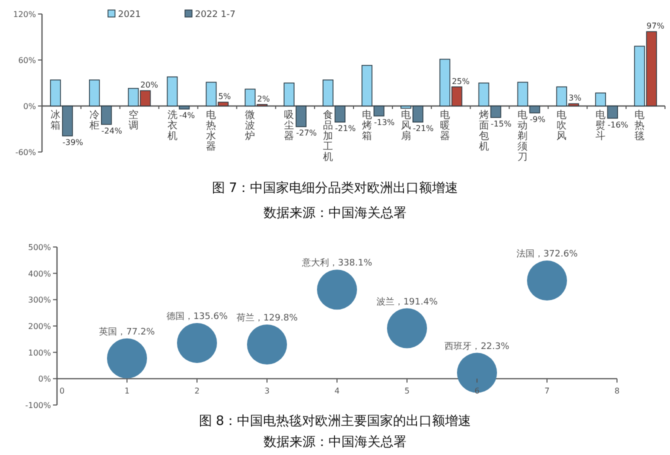 The width and height of the screenshot is (670, 455). What do you see at coordinates (483, 130) in the screenshot?
I see `x-tick-label: 烤面包机` at bounding box center [483, 130].